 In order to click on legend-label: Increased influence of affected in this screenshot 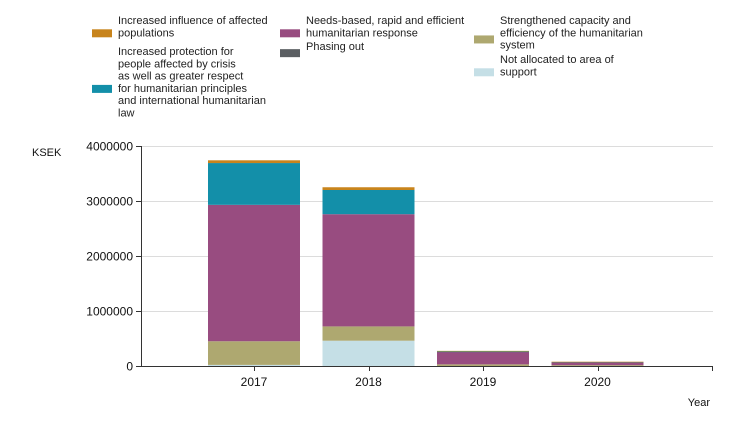, I will do `click(193, 21)`.